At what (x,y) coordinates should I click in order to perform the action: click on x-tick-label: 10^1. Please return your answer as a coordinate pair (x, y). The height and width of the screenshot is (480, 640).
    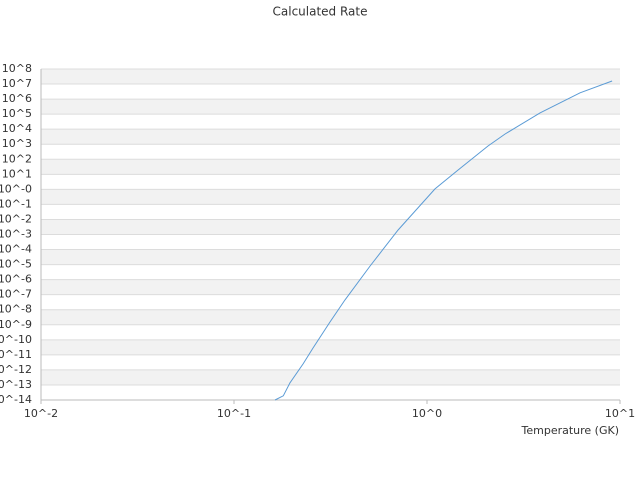
    Looking at the image, I should click on (620, 413).